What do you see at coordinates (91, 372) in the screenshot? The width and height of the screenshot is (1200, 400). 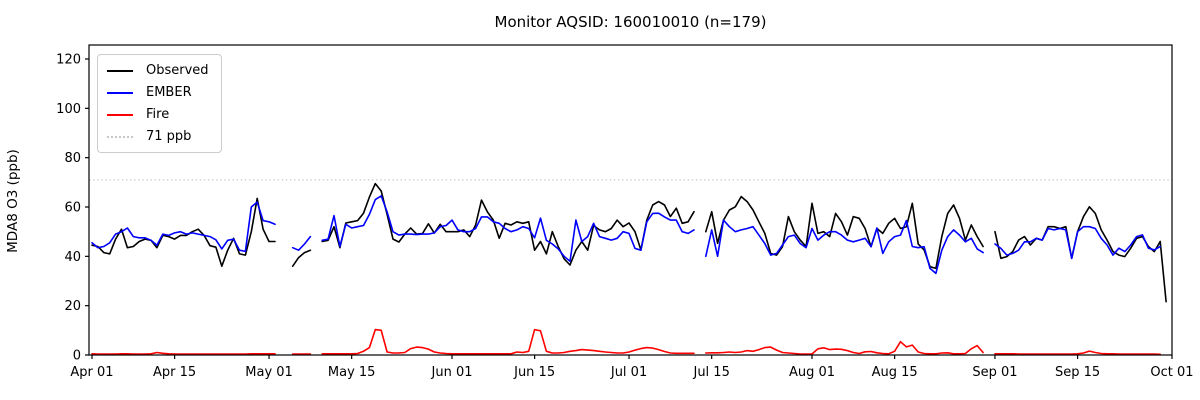 I see `x-tick-label: Apr 01` at bounding box center [91, 372].